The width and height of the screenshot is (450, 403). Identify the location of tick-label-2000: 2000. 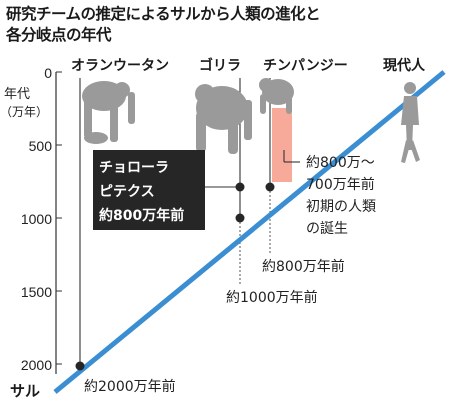
(36, 365).